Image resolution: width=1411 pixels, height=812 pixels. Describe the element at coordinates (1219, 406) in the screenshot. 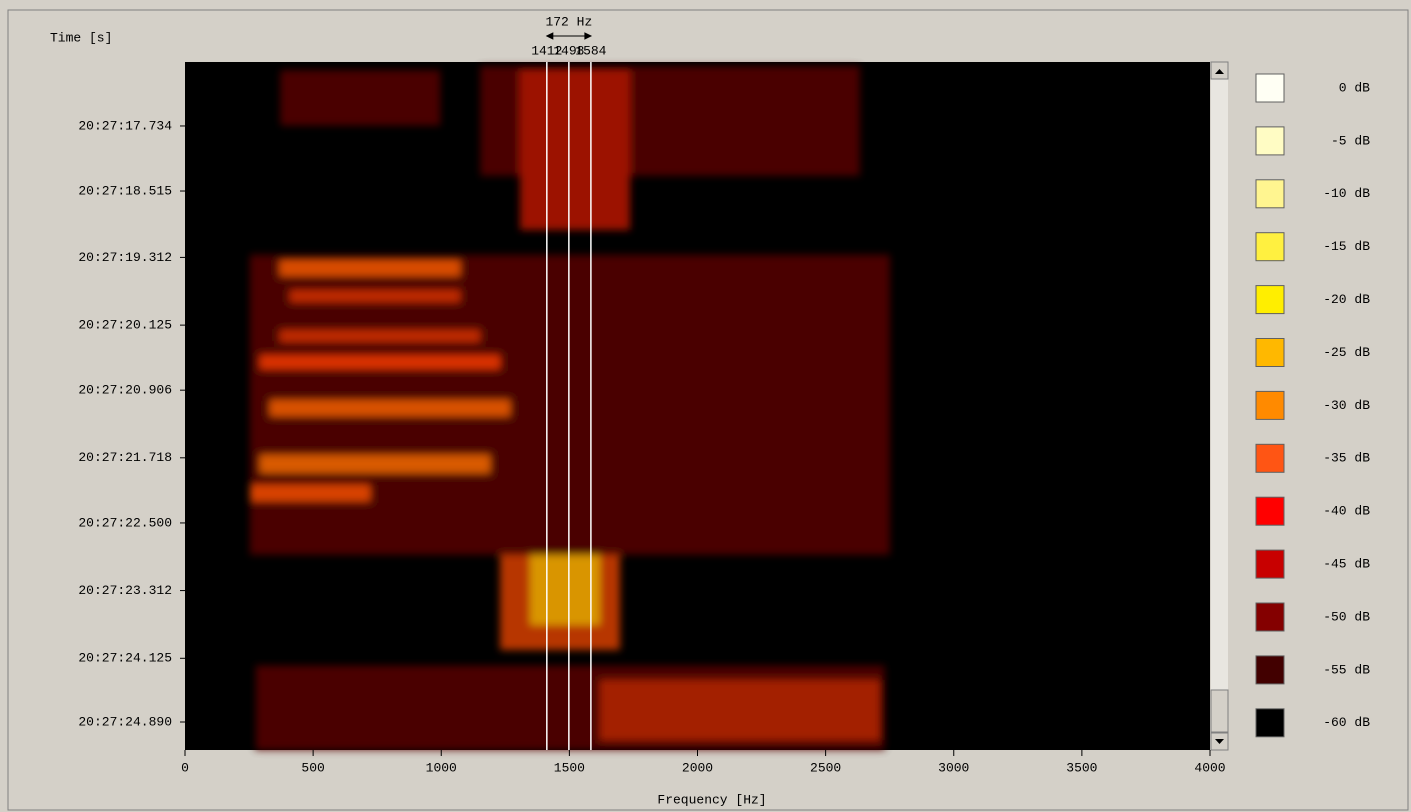

I see `scrollbar-track` at that location.